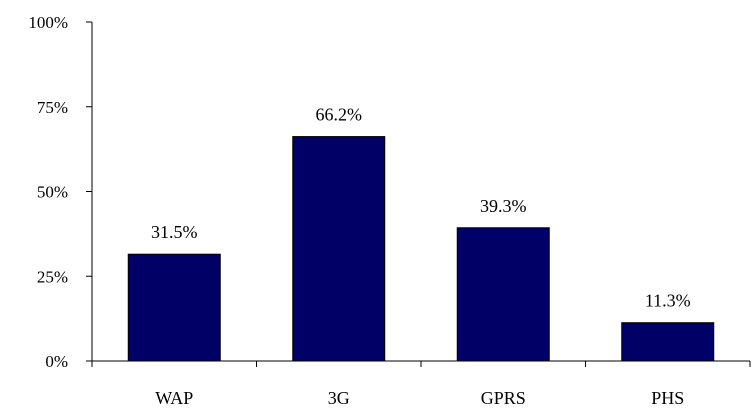 This screenshot has height=415, width=753. Describe the element at coordinates (174, 398) in the screenshot. I see `category-label: WAP` at that location.